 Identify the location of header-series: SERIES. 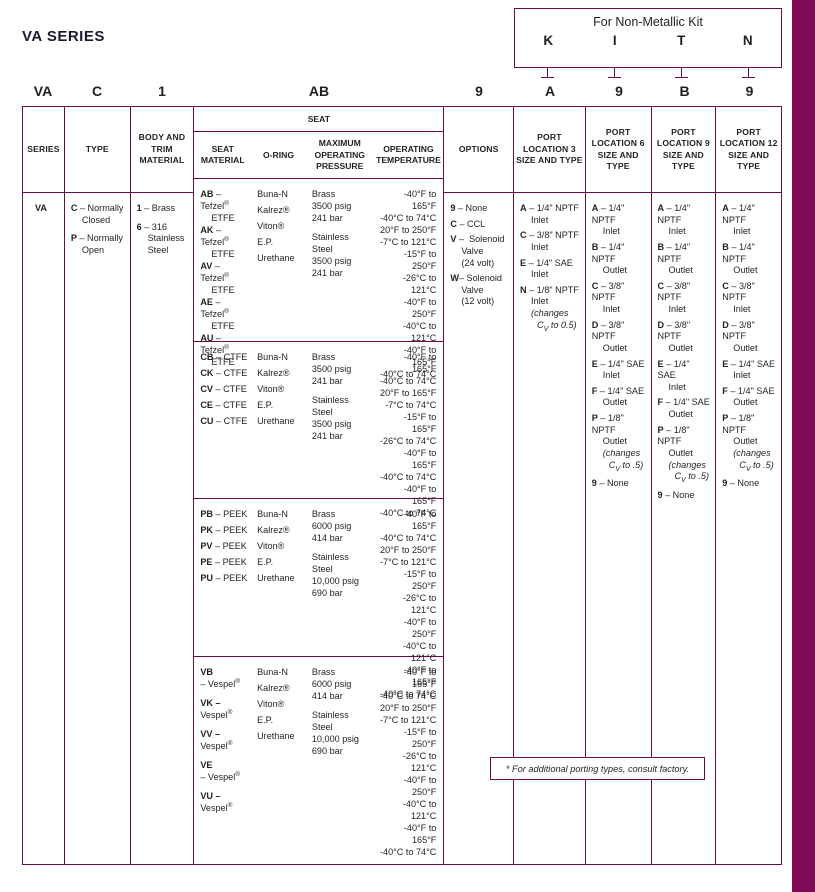
(43, 150).